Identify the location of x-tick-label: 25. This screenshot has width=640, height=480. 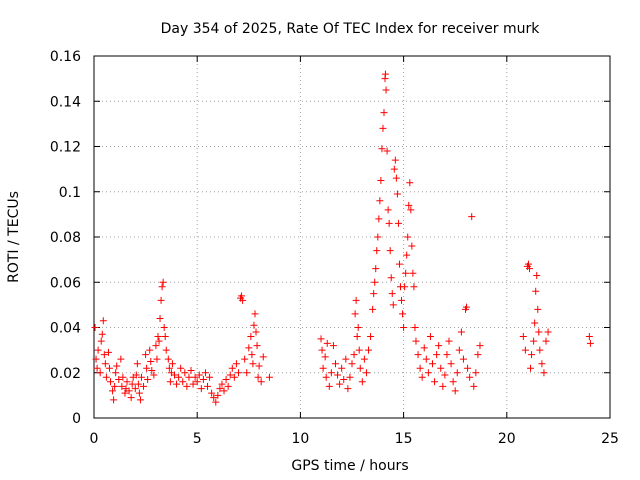
(610, 439).